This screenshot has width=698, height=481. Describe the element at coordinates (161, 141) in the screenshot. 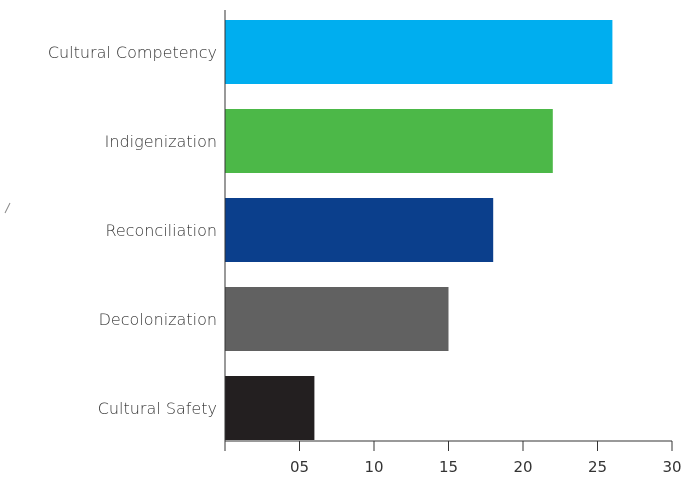

I see `category-label-indigenization: Indigenization` at that location.